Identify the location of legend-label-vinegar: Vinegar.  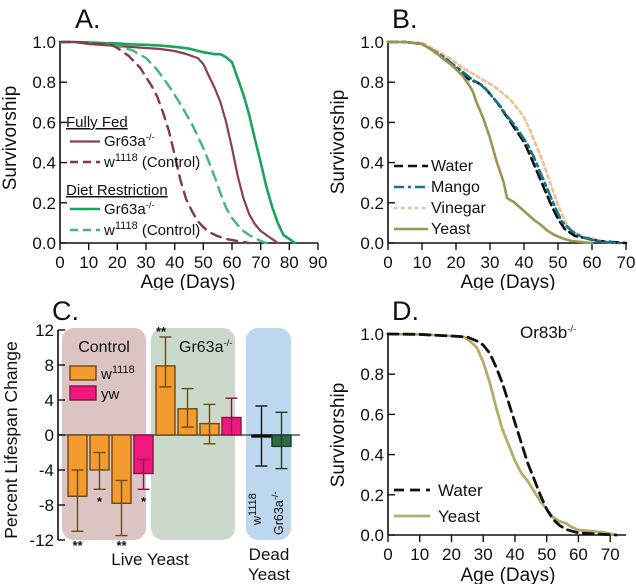
(459, 208).